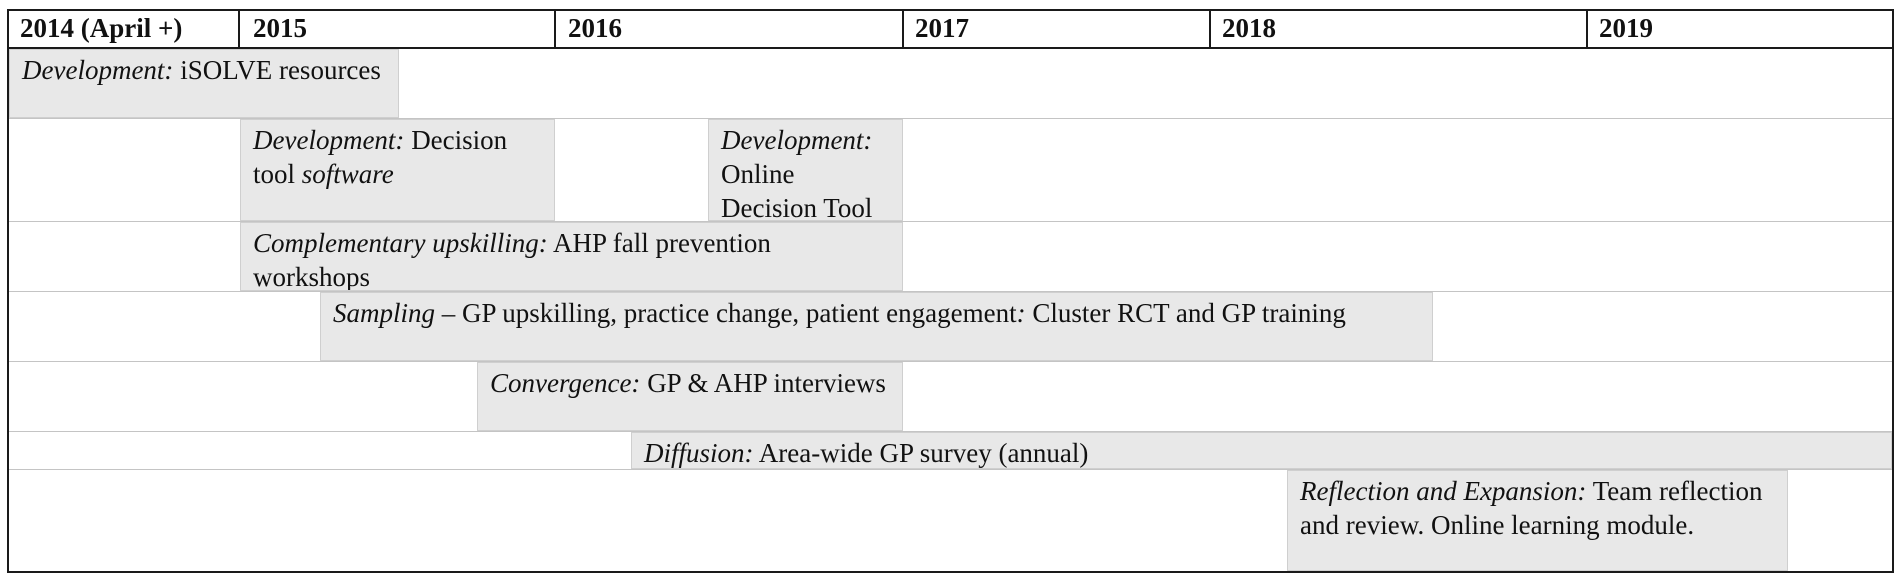 This screenshot has height=585, width=1902. What do you see at coordinates (797, 190) in the screenshot?
I see `activity-description: Online Decision Tool` at bounding box center [797, 190].